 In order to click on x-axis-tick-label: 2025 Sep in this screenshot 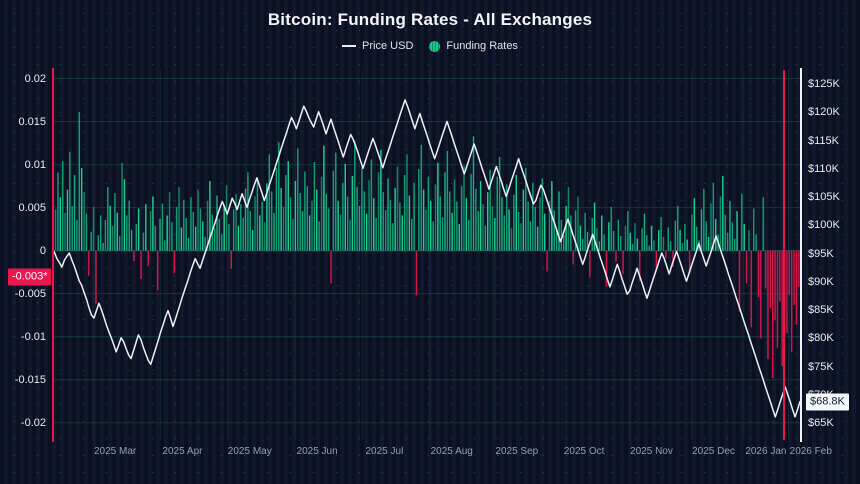, I will do `click(517, 451)`.